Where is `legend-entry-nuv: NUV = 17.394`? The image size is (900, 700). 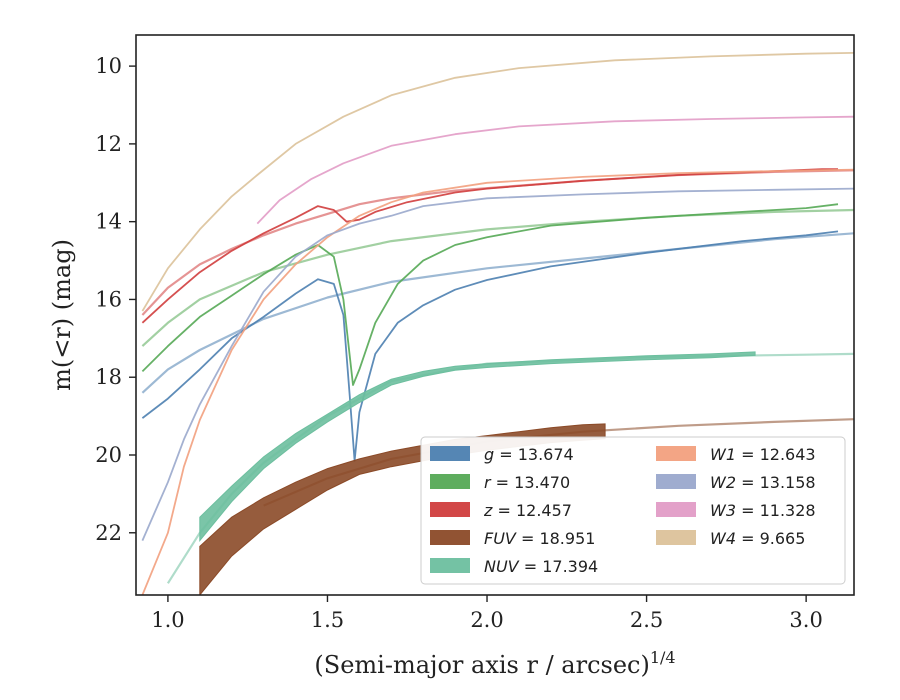
legend-entry-nuv: NUV = 17.394 is located at coordinates (514, 566).